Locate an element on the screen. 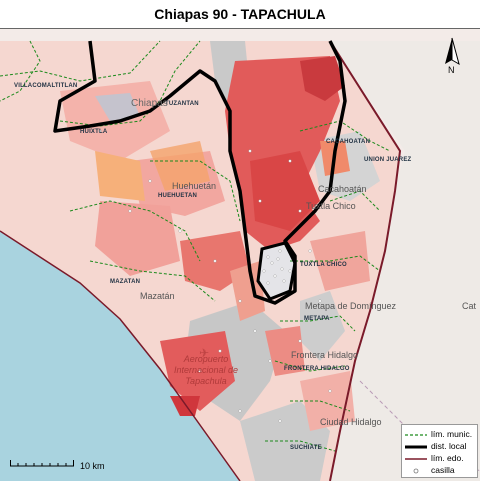 This screenshot has height=481, width=480. place-cacahoatan: Cacahoatán is located at coordinates (342, 189).